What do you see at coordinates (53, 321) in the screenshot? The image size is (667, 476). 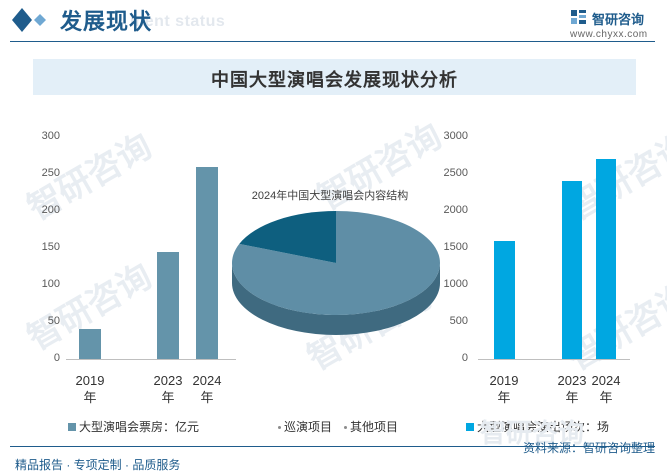 I see `y-tick: 50` at bounding box center [53, 321].